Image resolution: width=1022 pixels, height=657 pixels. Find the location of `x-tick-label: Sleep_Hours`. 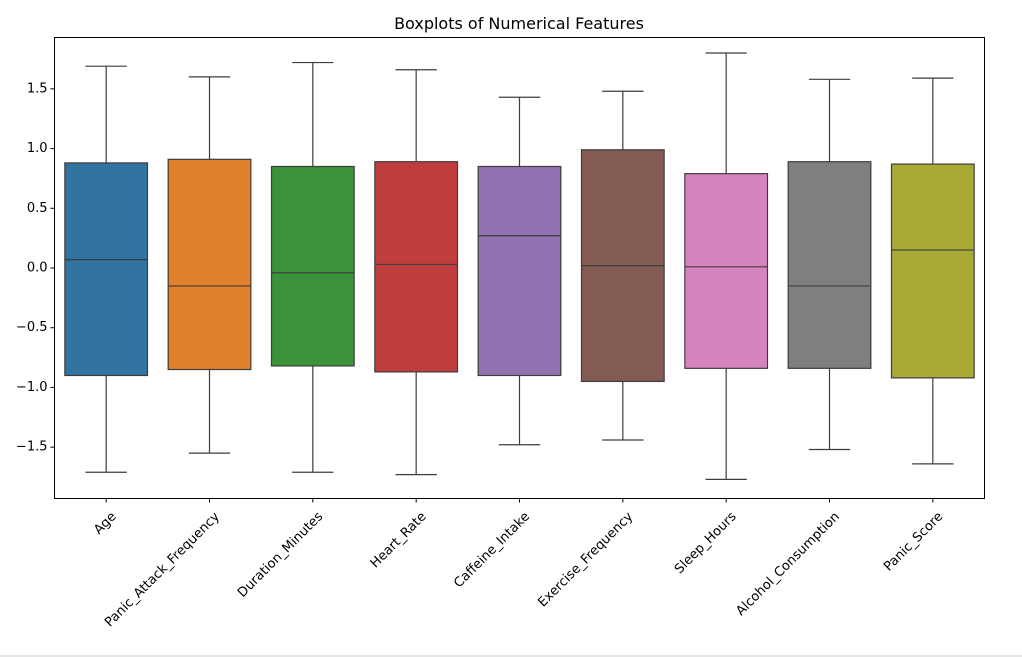

x-tick-label: Sleep_Hours is located at coordinates (706, 543).